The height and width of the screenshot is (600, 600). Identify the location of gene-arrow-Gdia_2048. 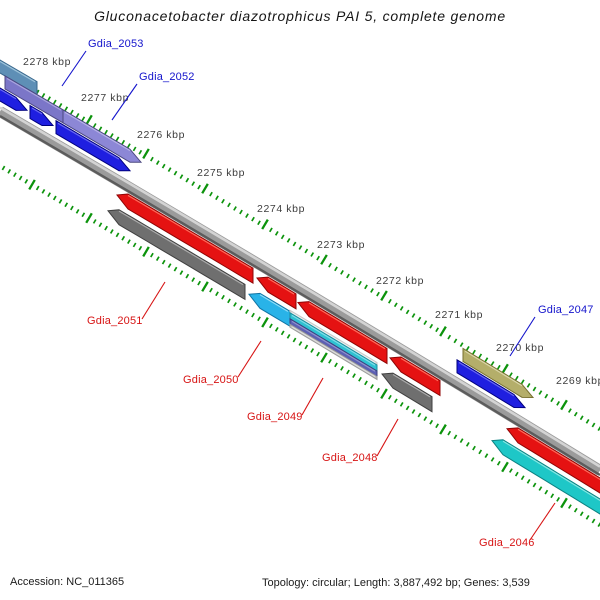
(415, 376).